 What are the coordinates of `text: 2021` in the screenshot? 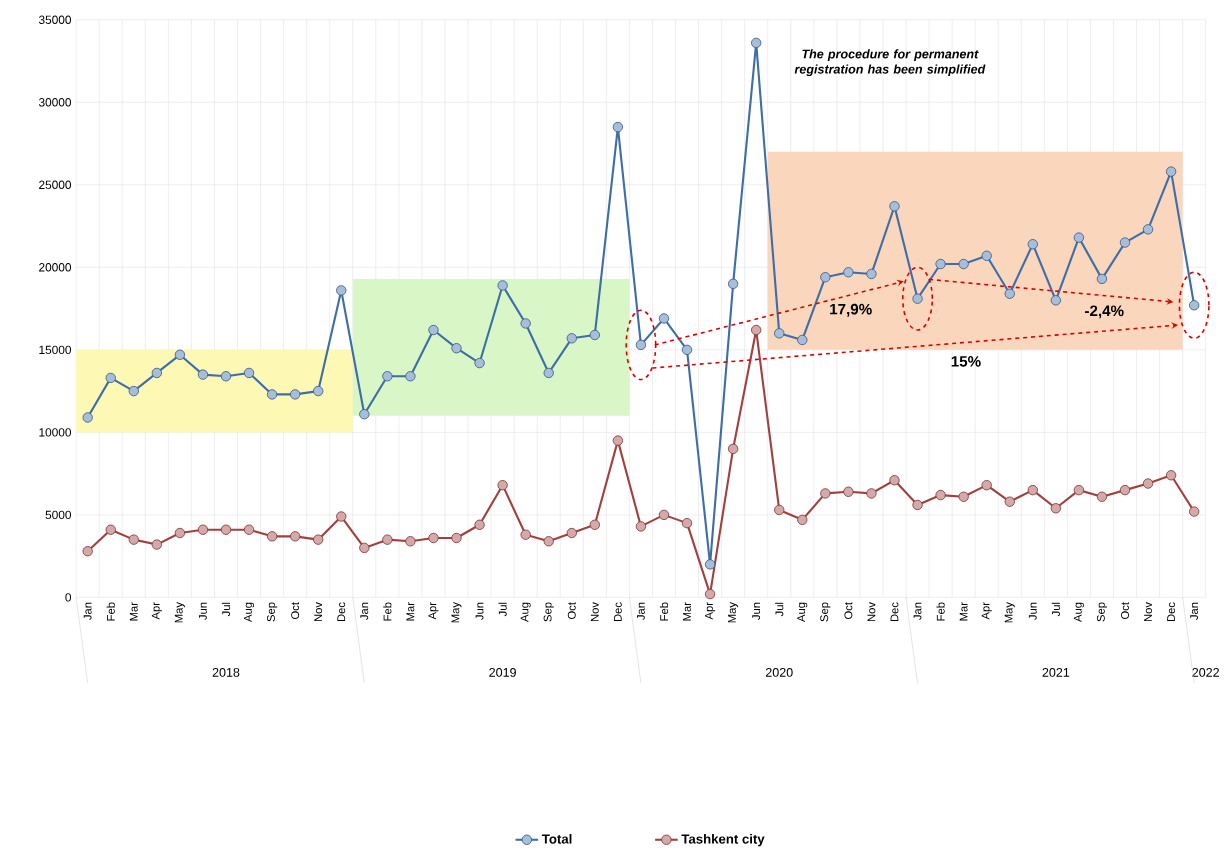 It's located at (1056, 672).